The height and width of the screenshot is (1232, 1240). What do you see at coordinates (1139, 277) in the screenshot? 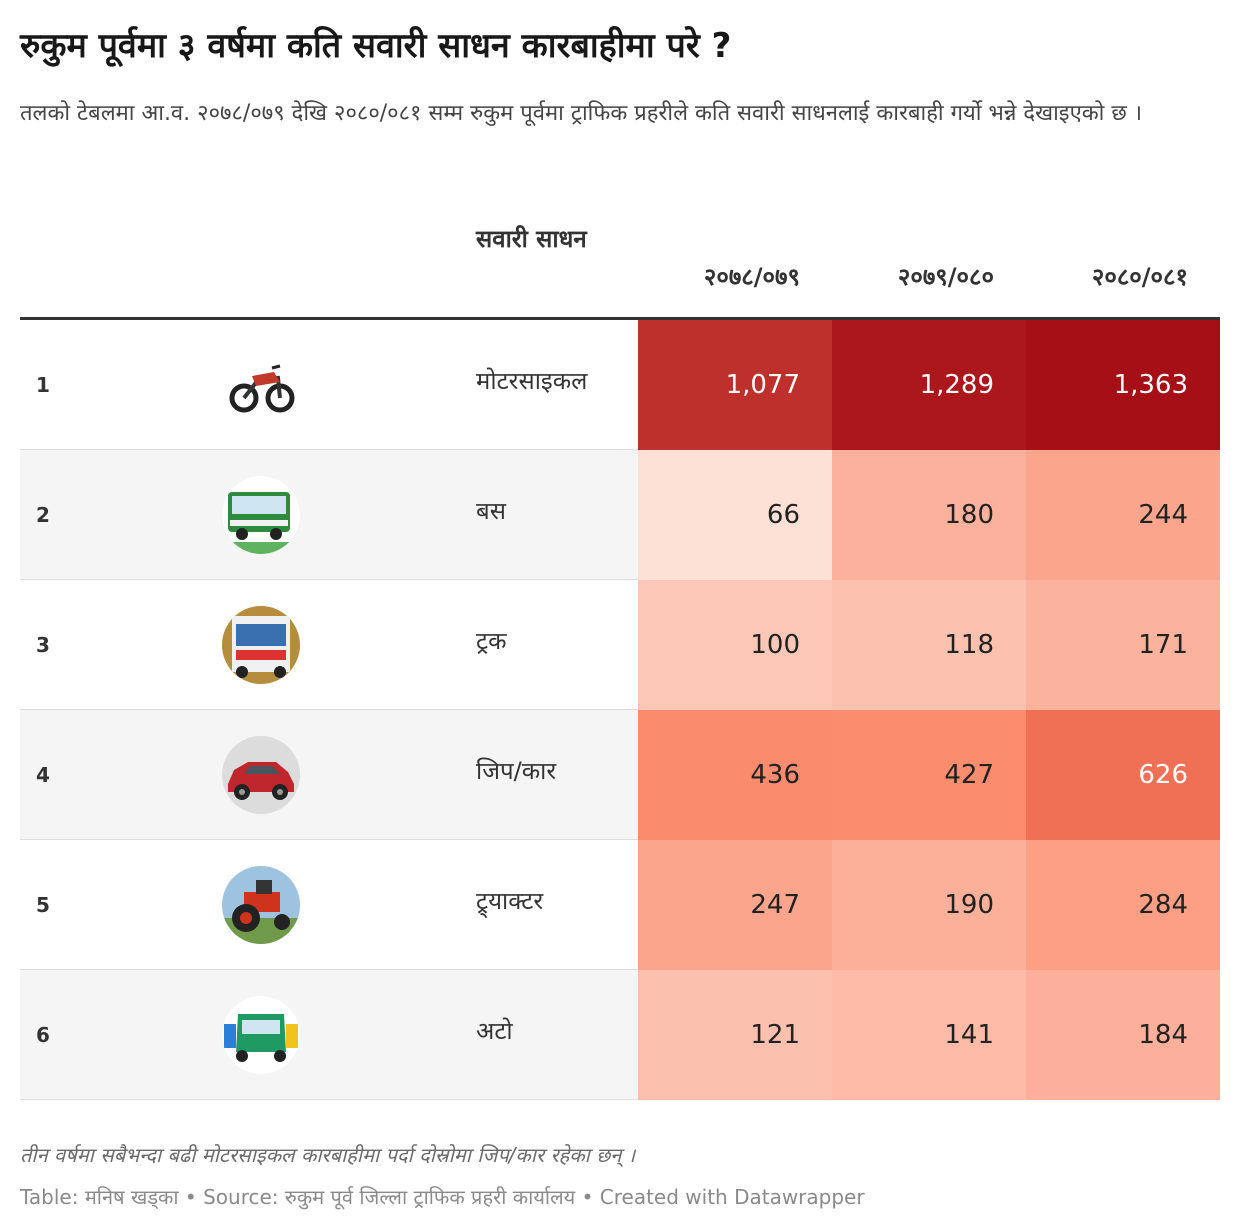
I see `column-header-year-3: २०८०/०८१` at bounding box center [1139, 277].